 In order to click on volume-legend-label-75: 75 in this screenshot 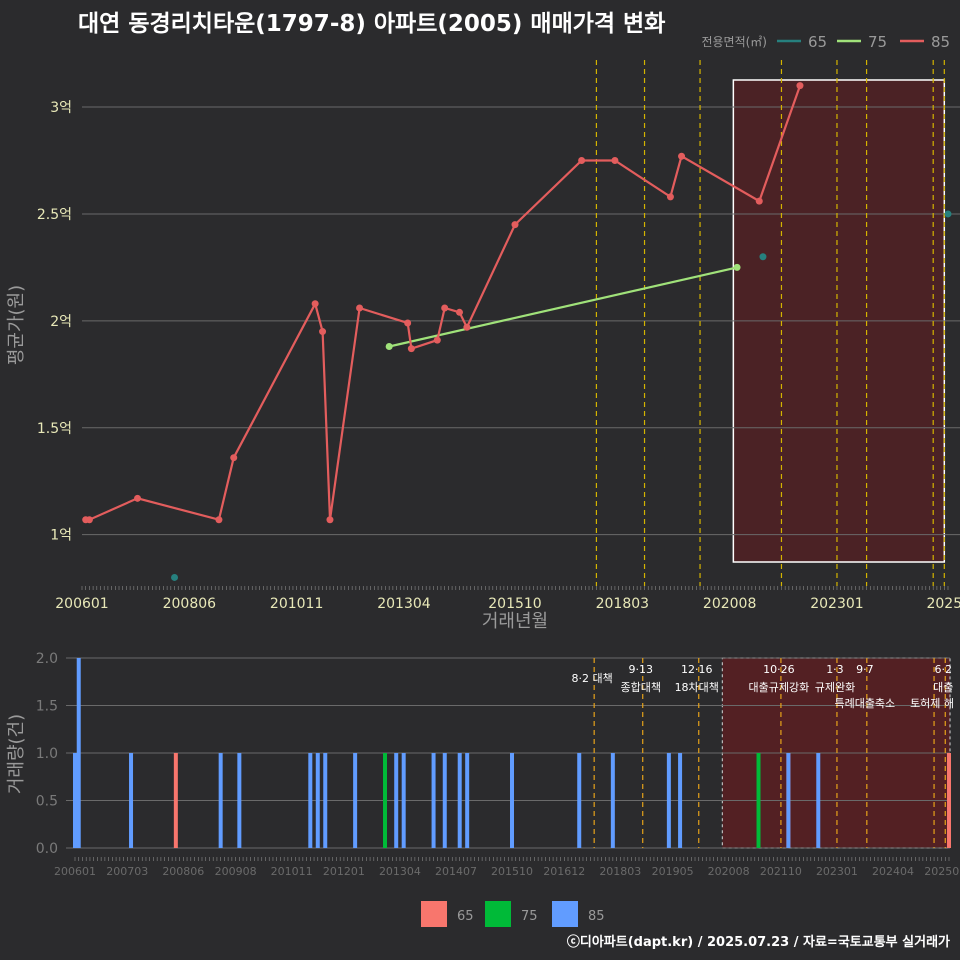, I will do `click(529, 916)`.